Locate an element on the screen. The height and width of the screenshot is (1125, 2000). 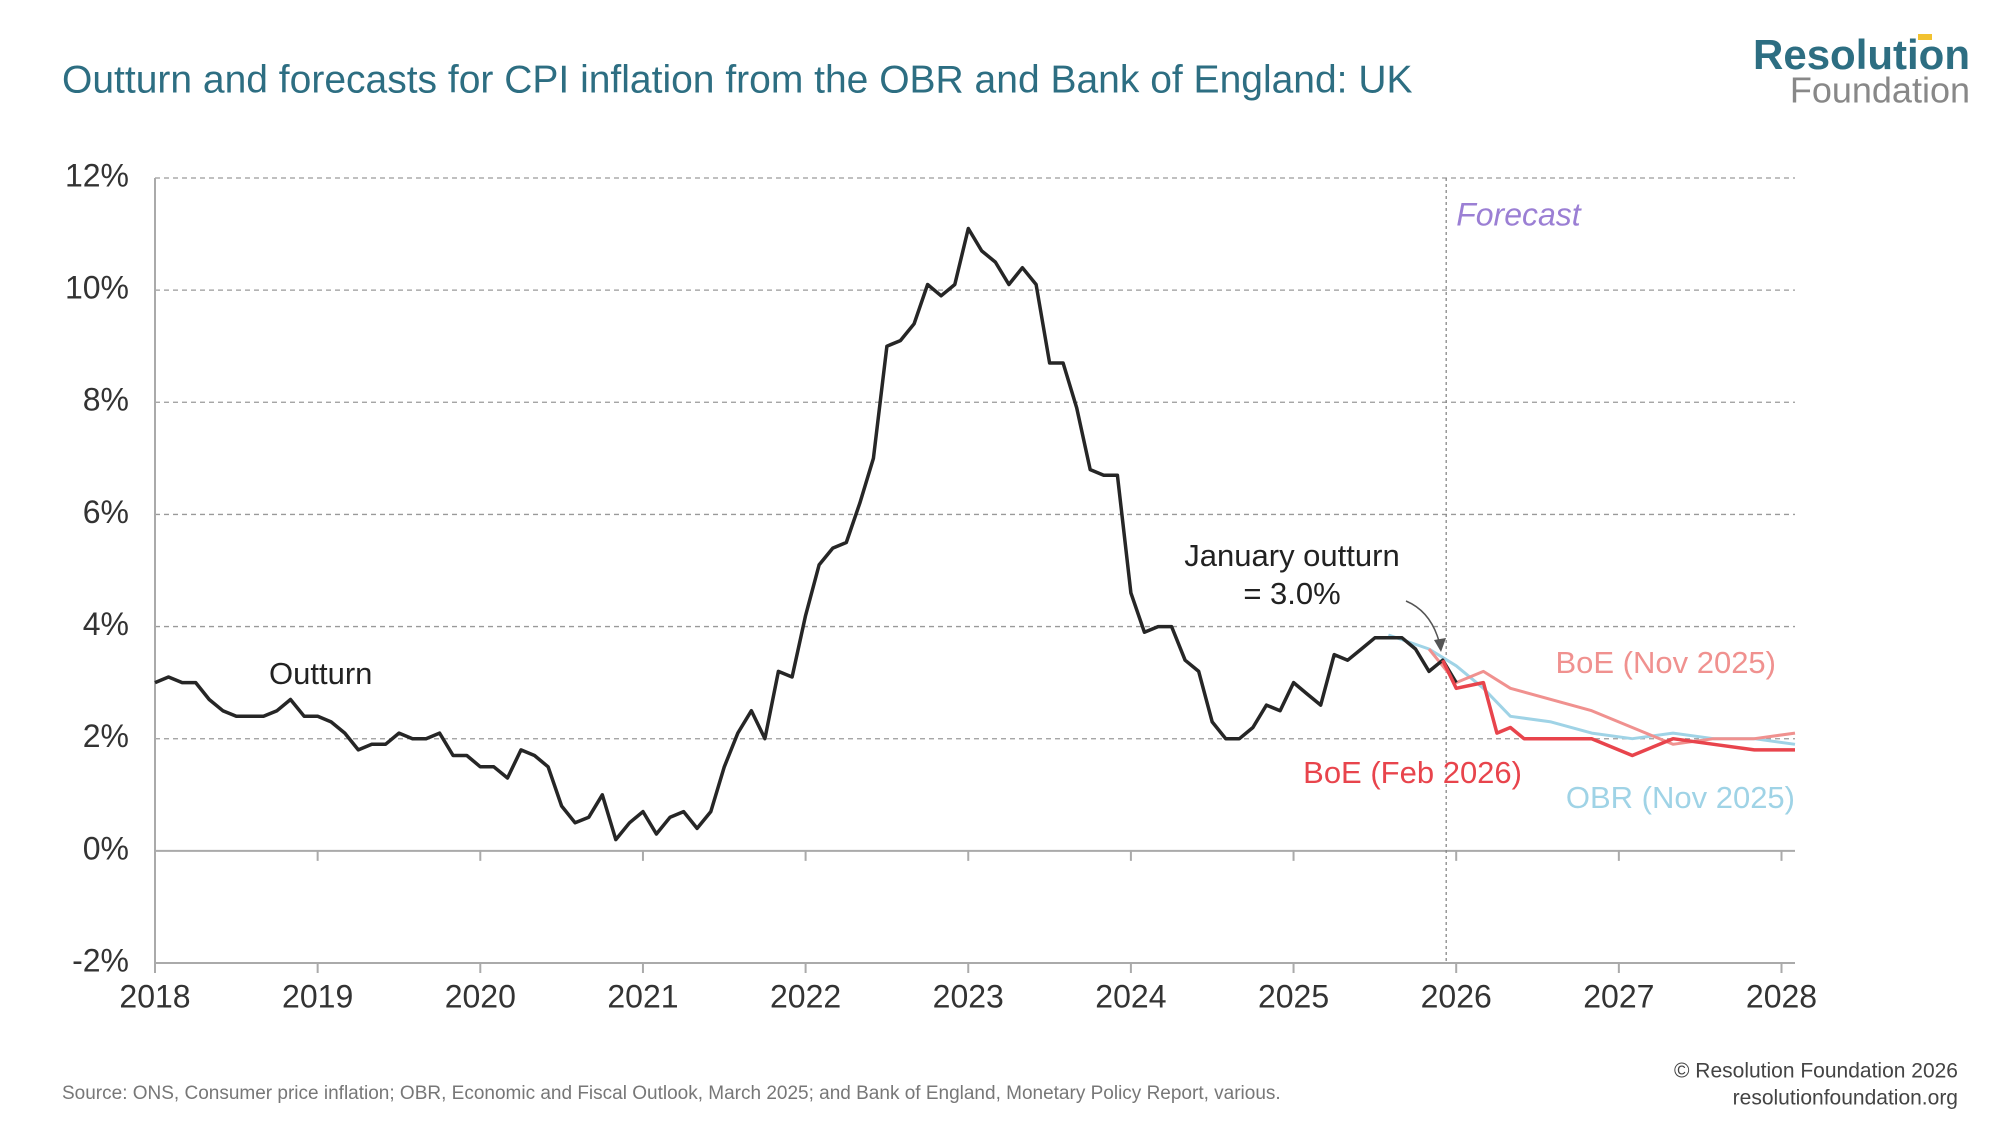
series-label: BoE (Feb 2026) is located at coordinates (1412, 772).